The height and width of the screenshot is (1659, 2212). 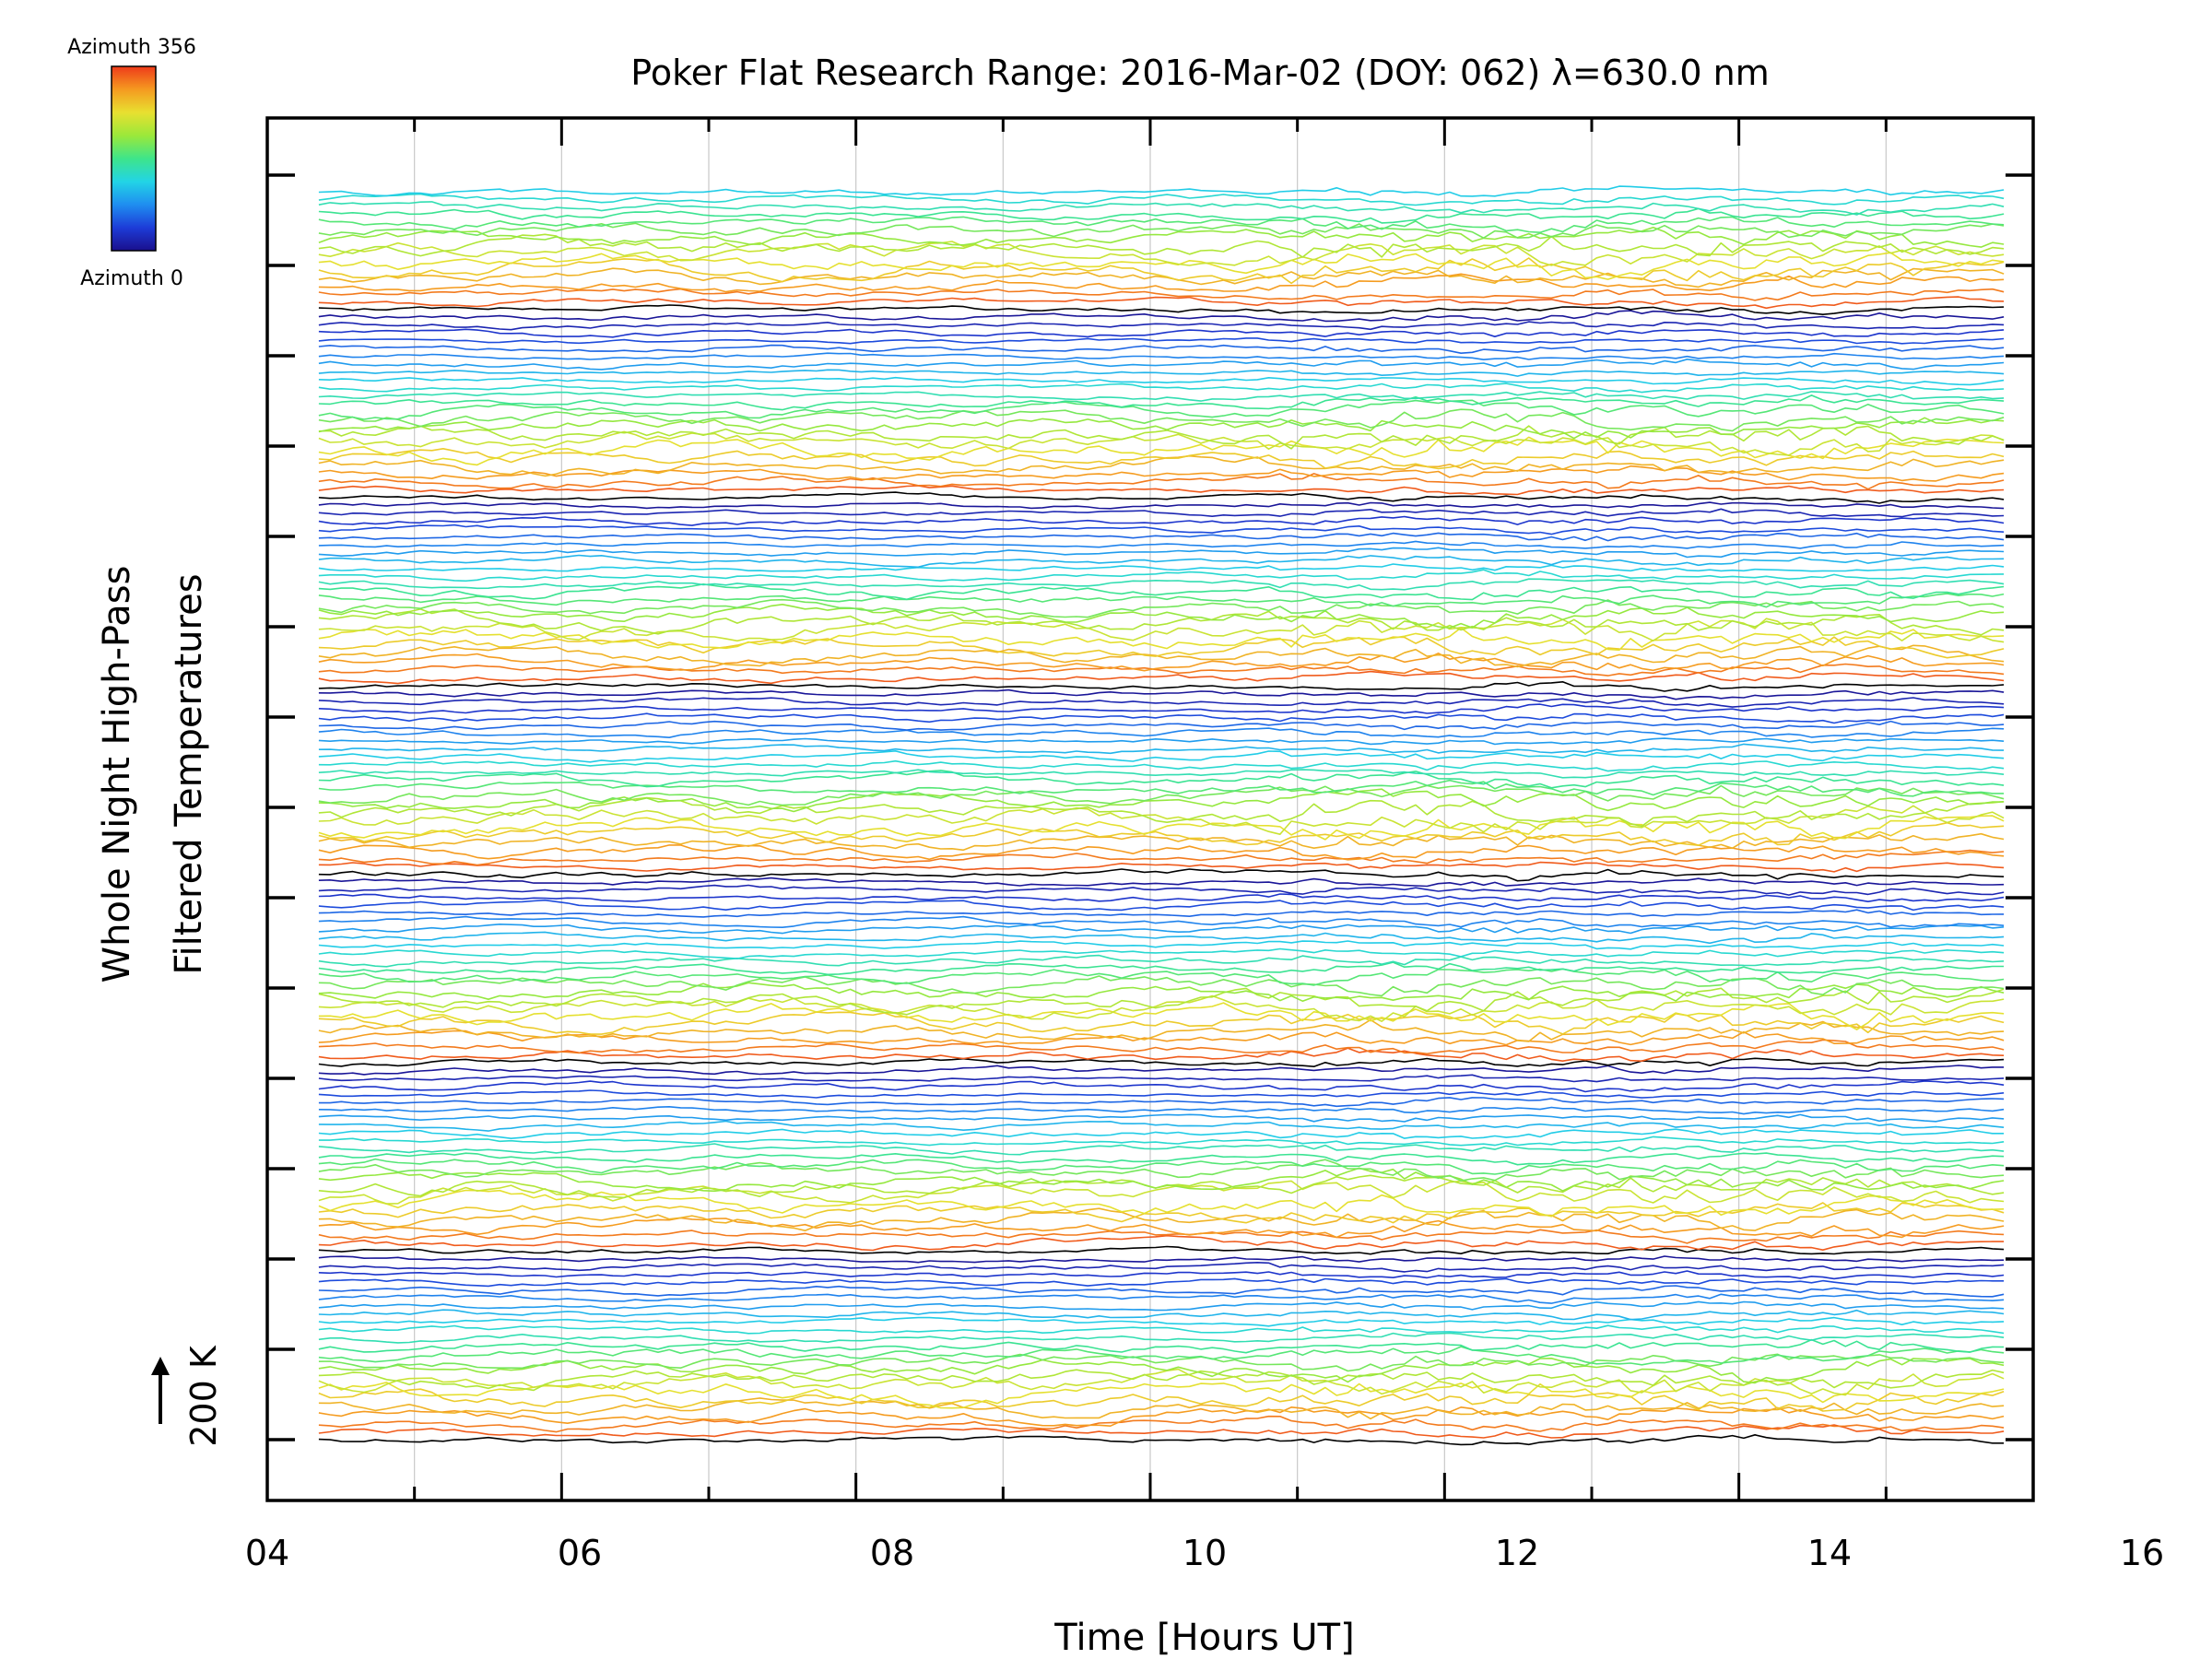 I want to click on y-axis-label-line2: Filtered Temperatures, so click(x=189, y=773).